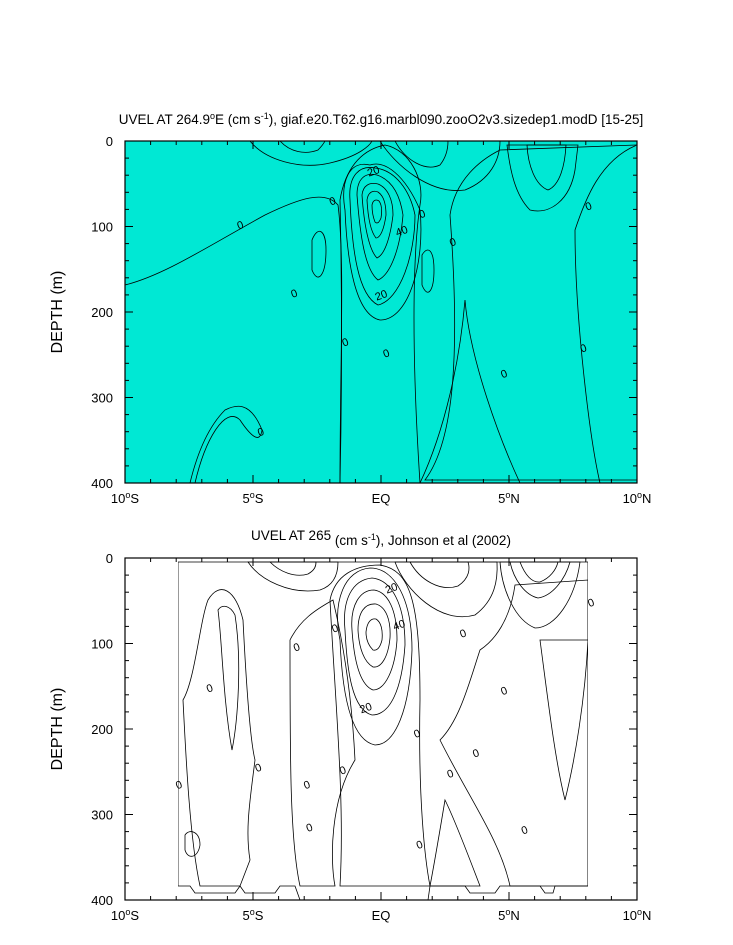 The width and height of the screenshot is (733, 945). I want to click on x-tick-label: 5oS, so click(253, 498).